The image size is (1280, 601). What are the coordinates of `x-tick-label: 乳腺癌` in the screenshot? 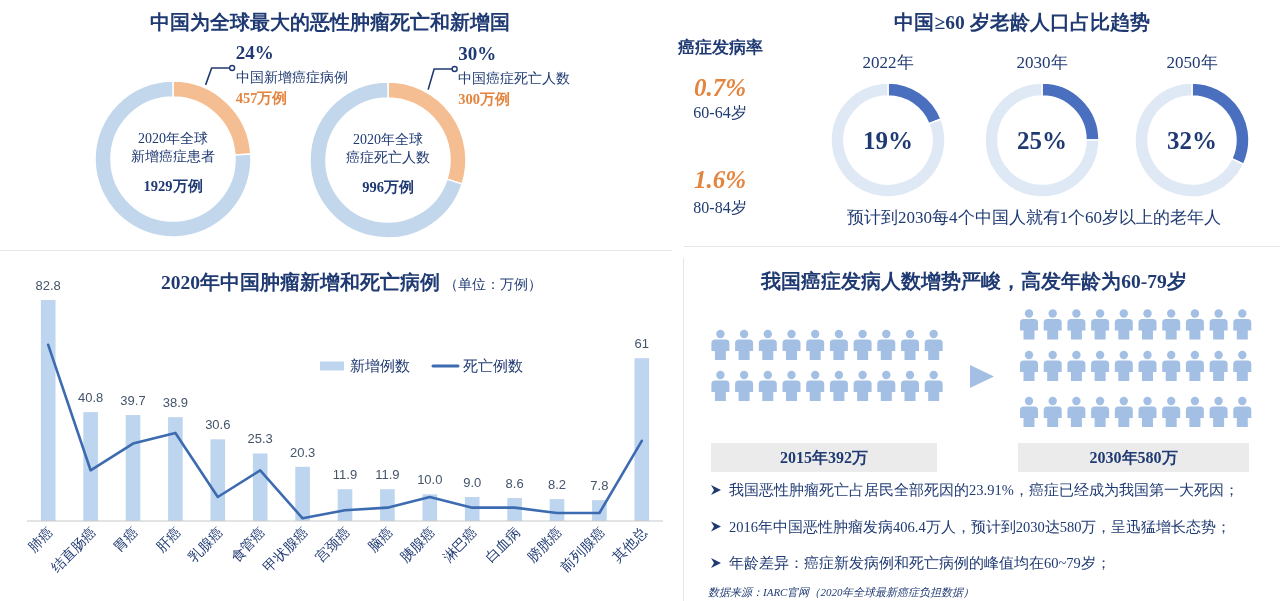 It's located at (205, 544).